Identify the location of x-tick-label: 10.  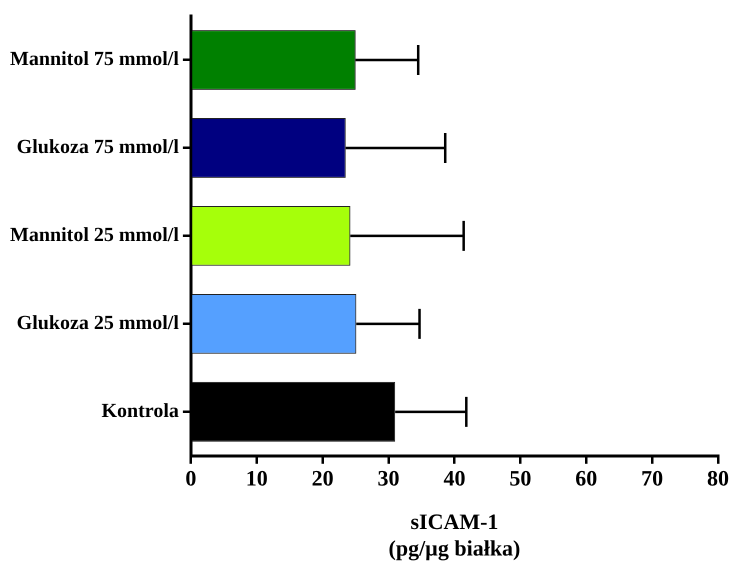
(257, 478).